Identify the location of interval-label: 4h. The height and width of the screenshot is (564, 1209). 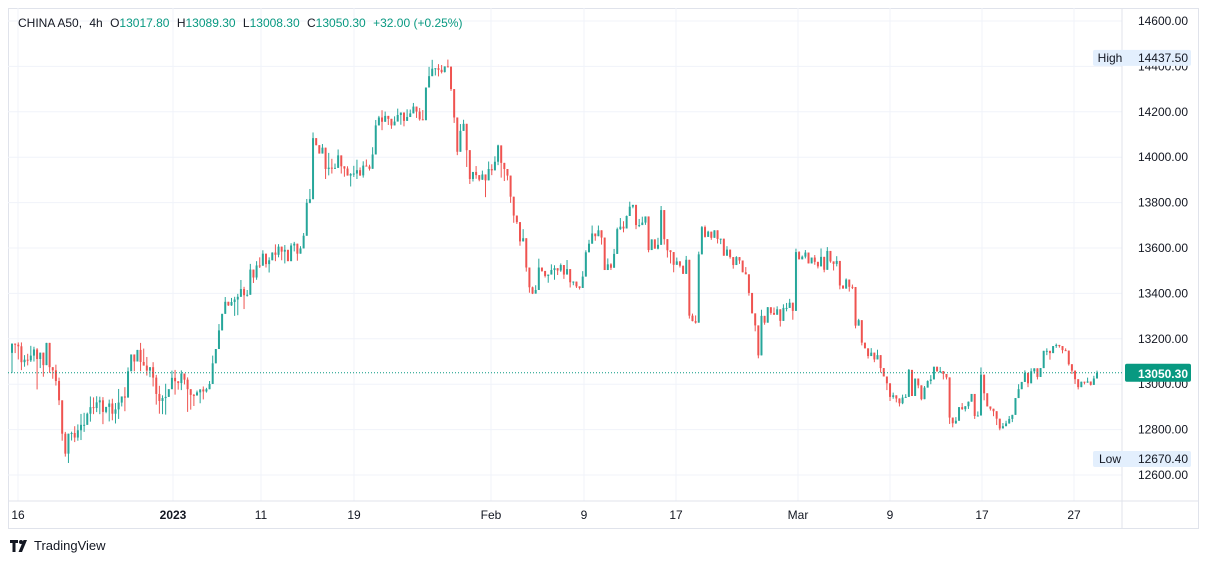
(96, 23).